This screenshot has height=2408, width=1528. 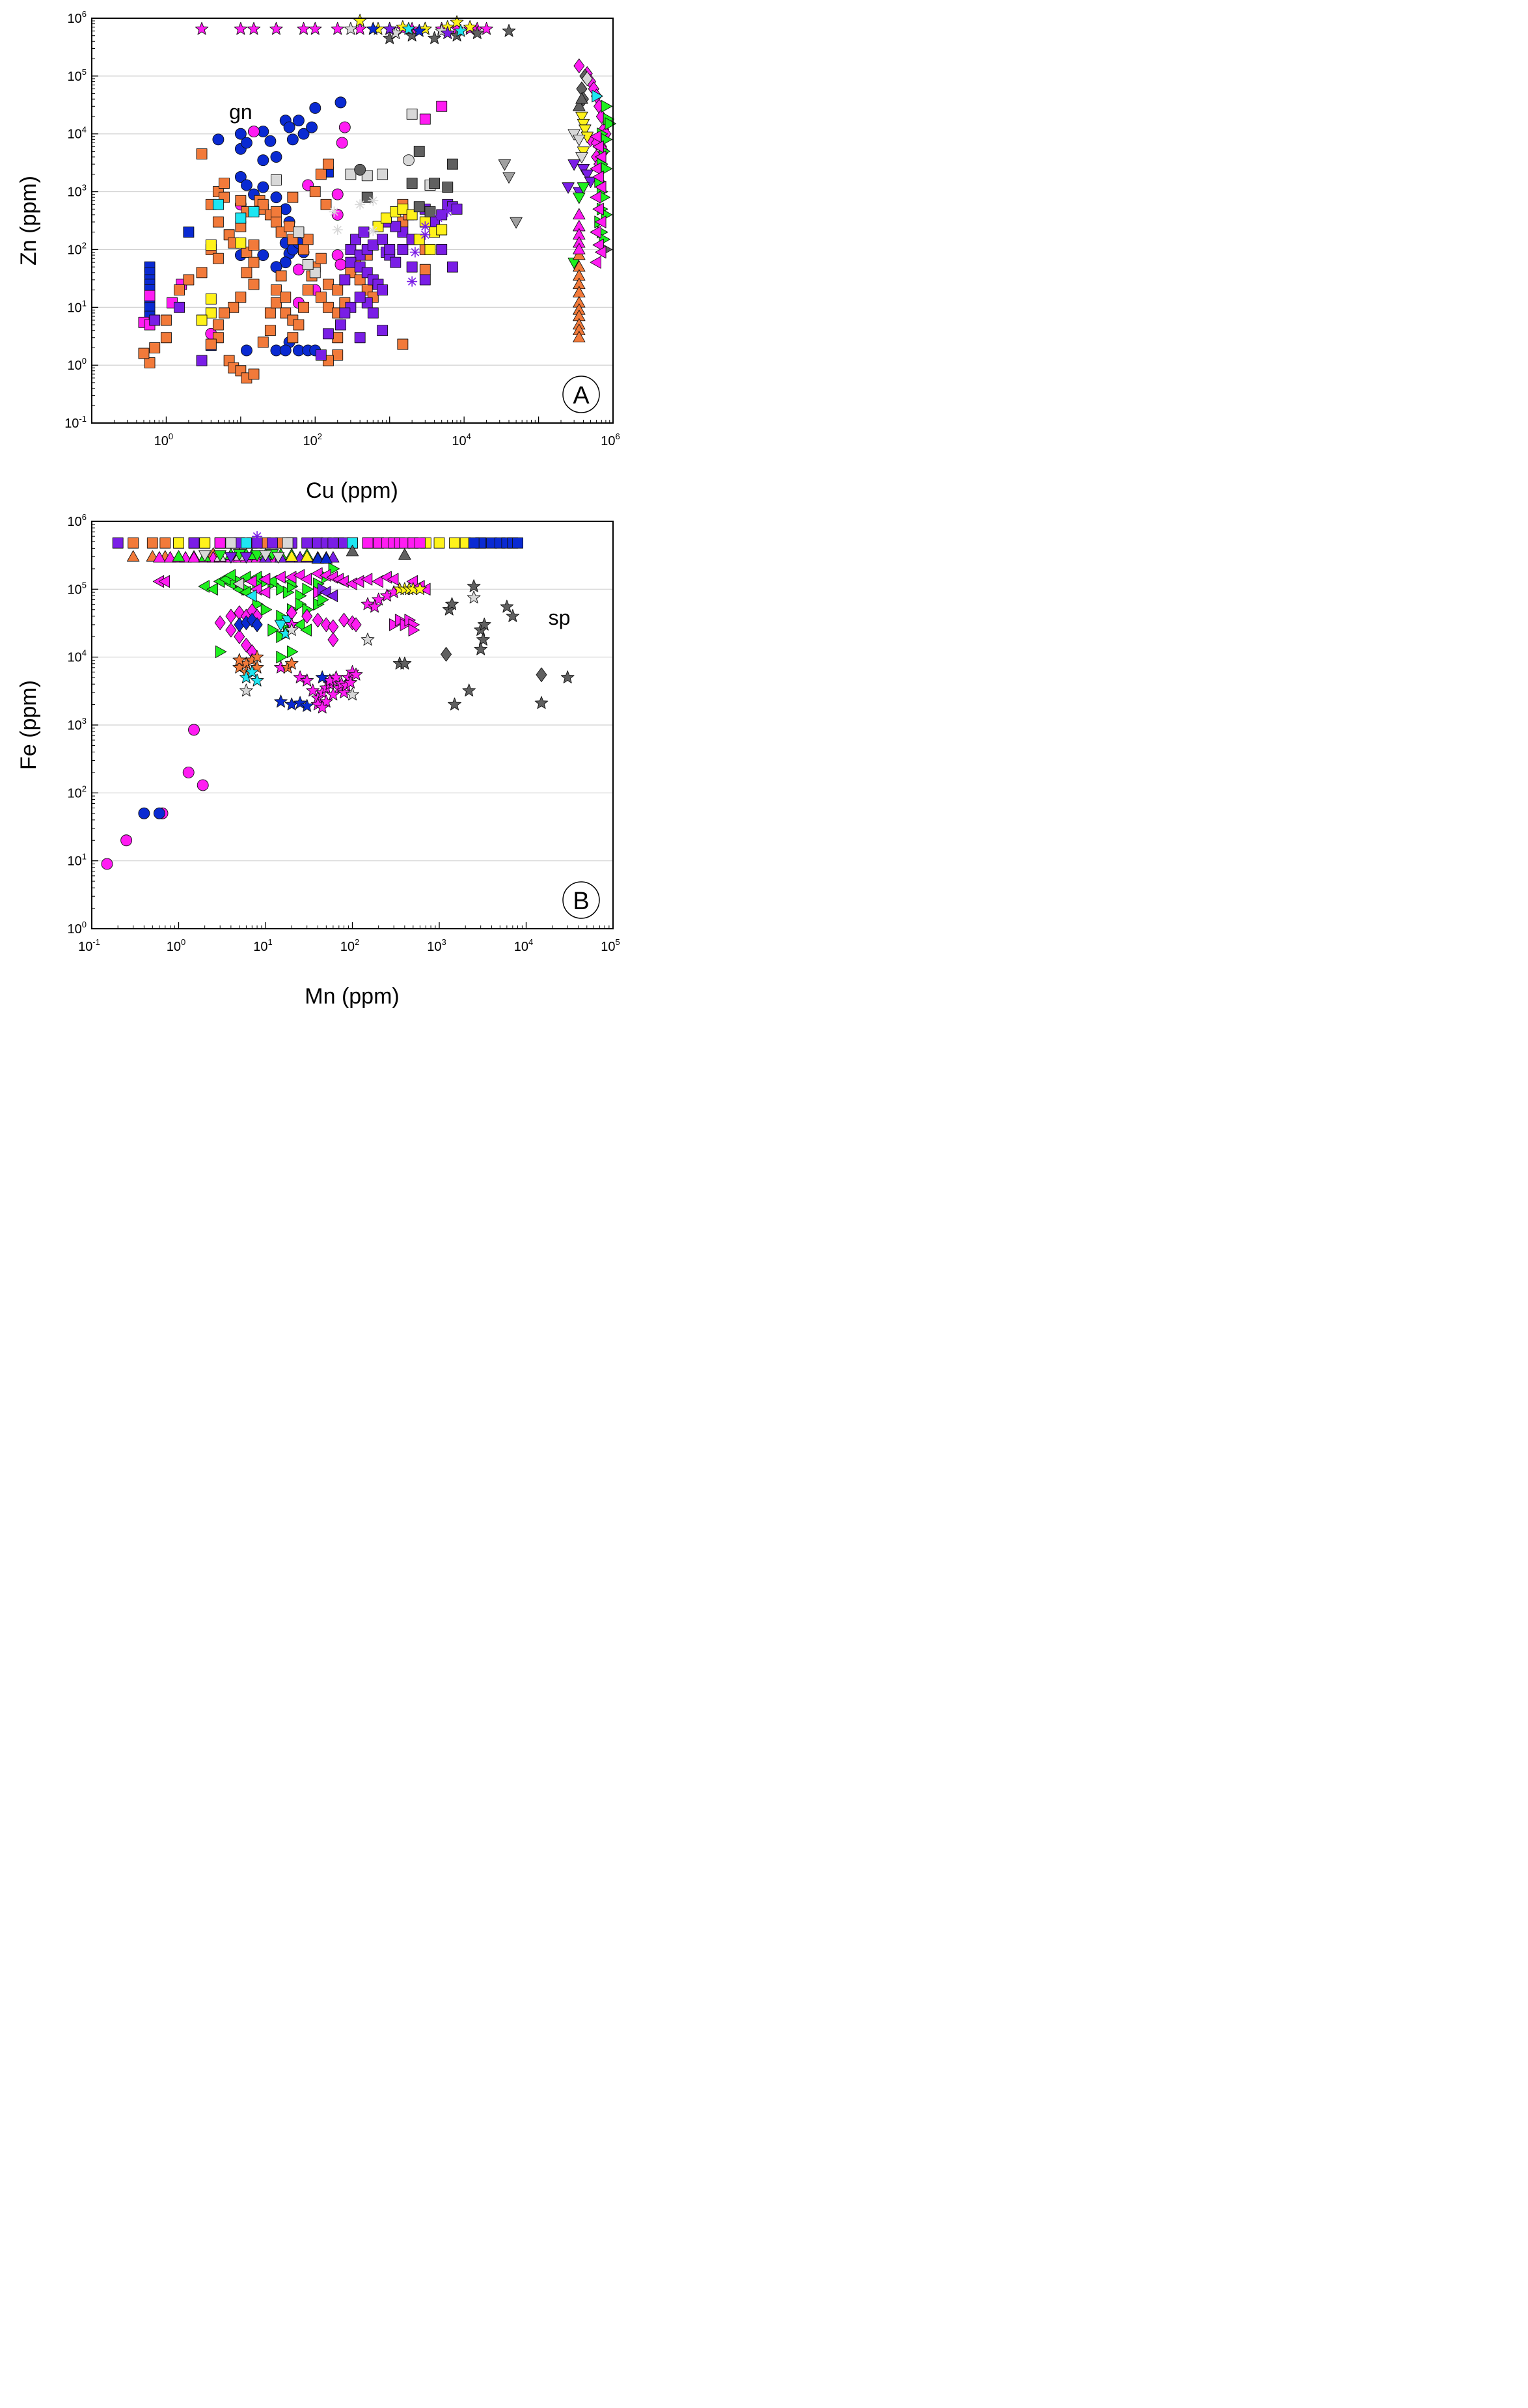 What do you see at coordinates (28, 725) in the screenshot?
I see `panel-b-y-axis-title: Fe (ppm)` at bounding box center [28, 725].